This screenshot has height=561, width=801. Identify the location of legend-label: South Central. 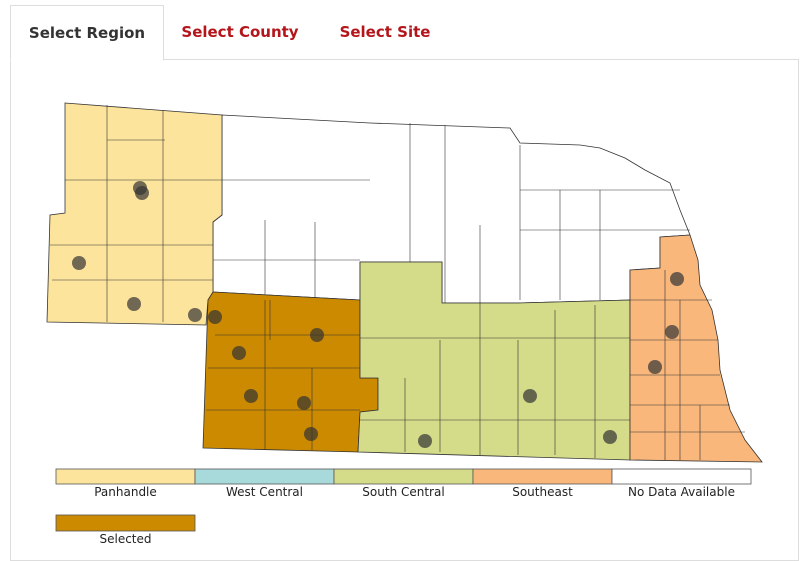
(403, 492).